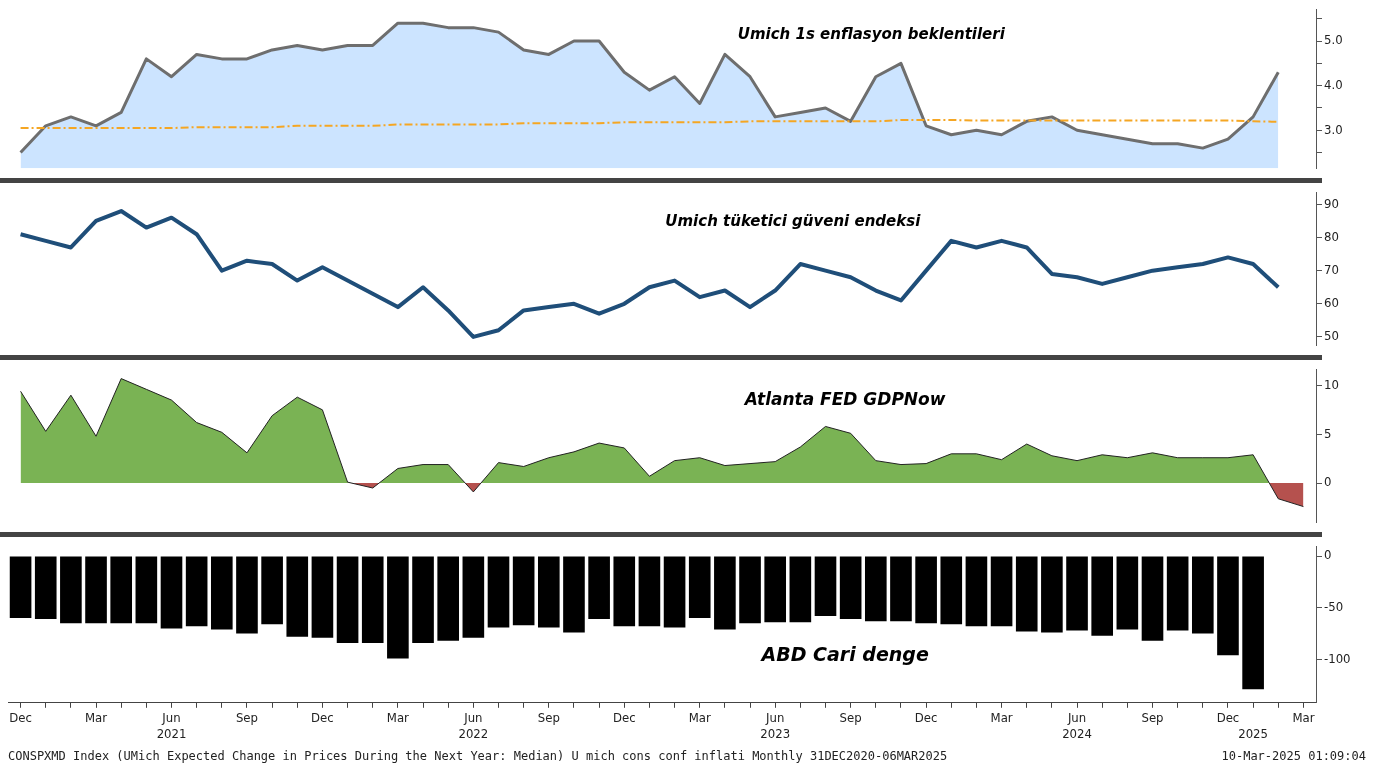 The height and width of the screenshot is (766, 1380). Describe the element at coordinates (844, 398) in the screenshot. I see `text: Atlanta FED GDPNow` at that location.